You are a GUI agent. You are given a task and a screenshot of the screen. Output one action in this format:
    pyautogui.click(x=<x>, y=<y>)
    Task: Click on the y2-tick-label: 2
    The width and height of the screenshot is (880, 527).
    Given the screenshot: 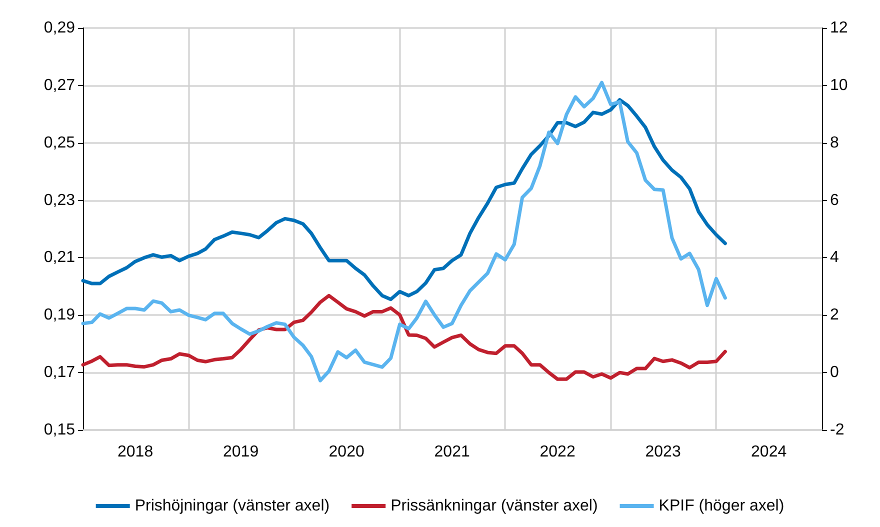 What is the action you would take?
    pyautogui.click(x=834, y=315)
    